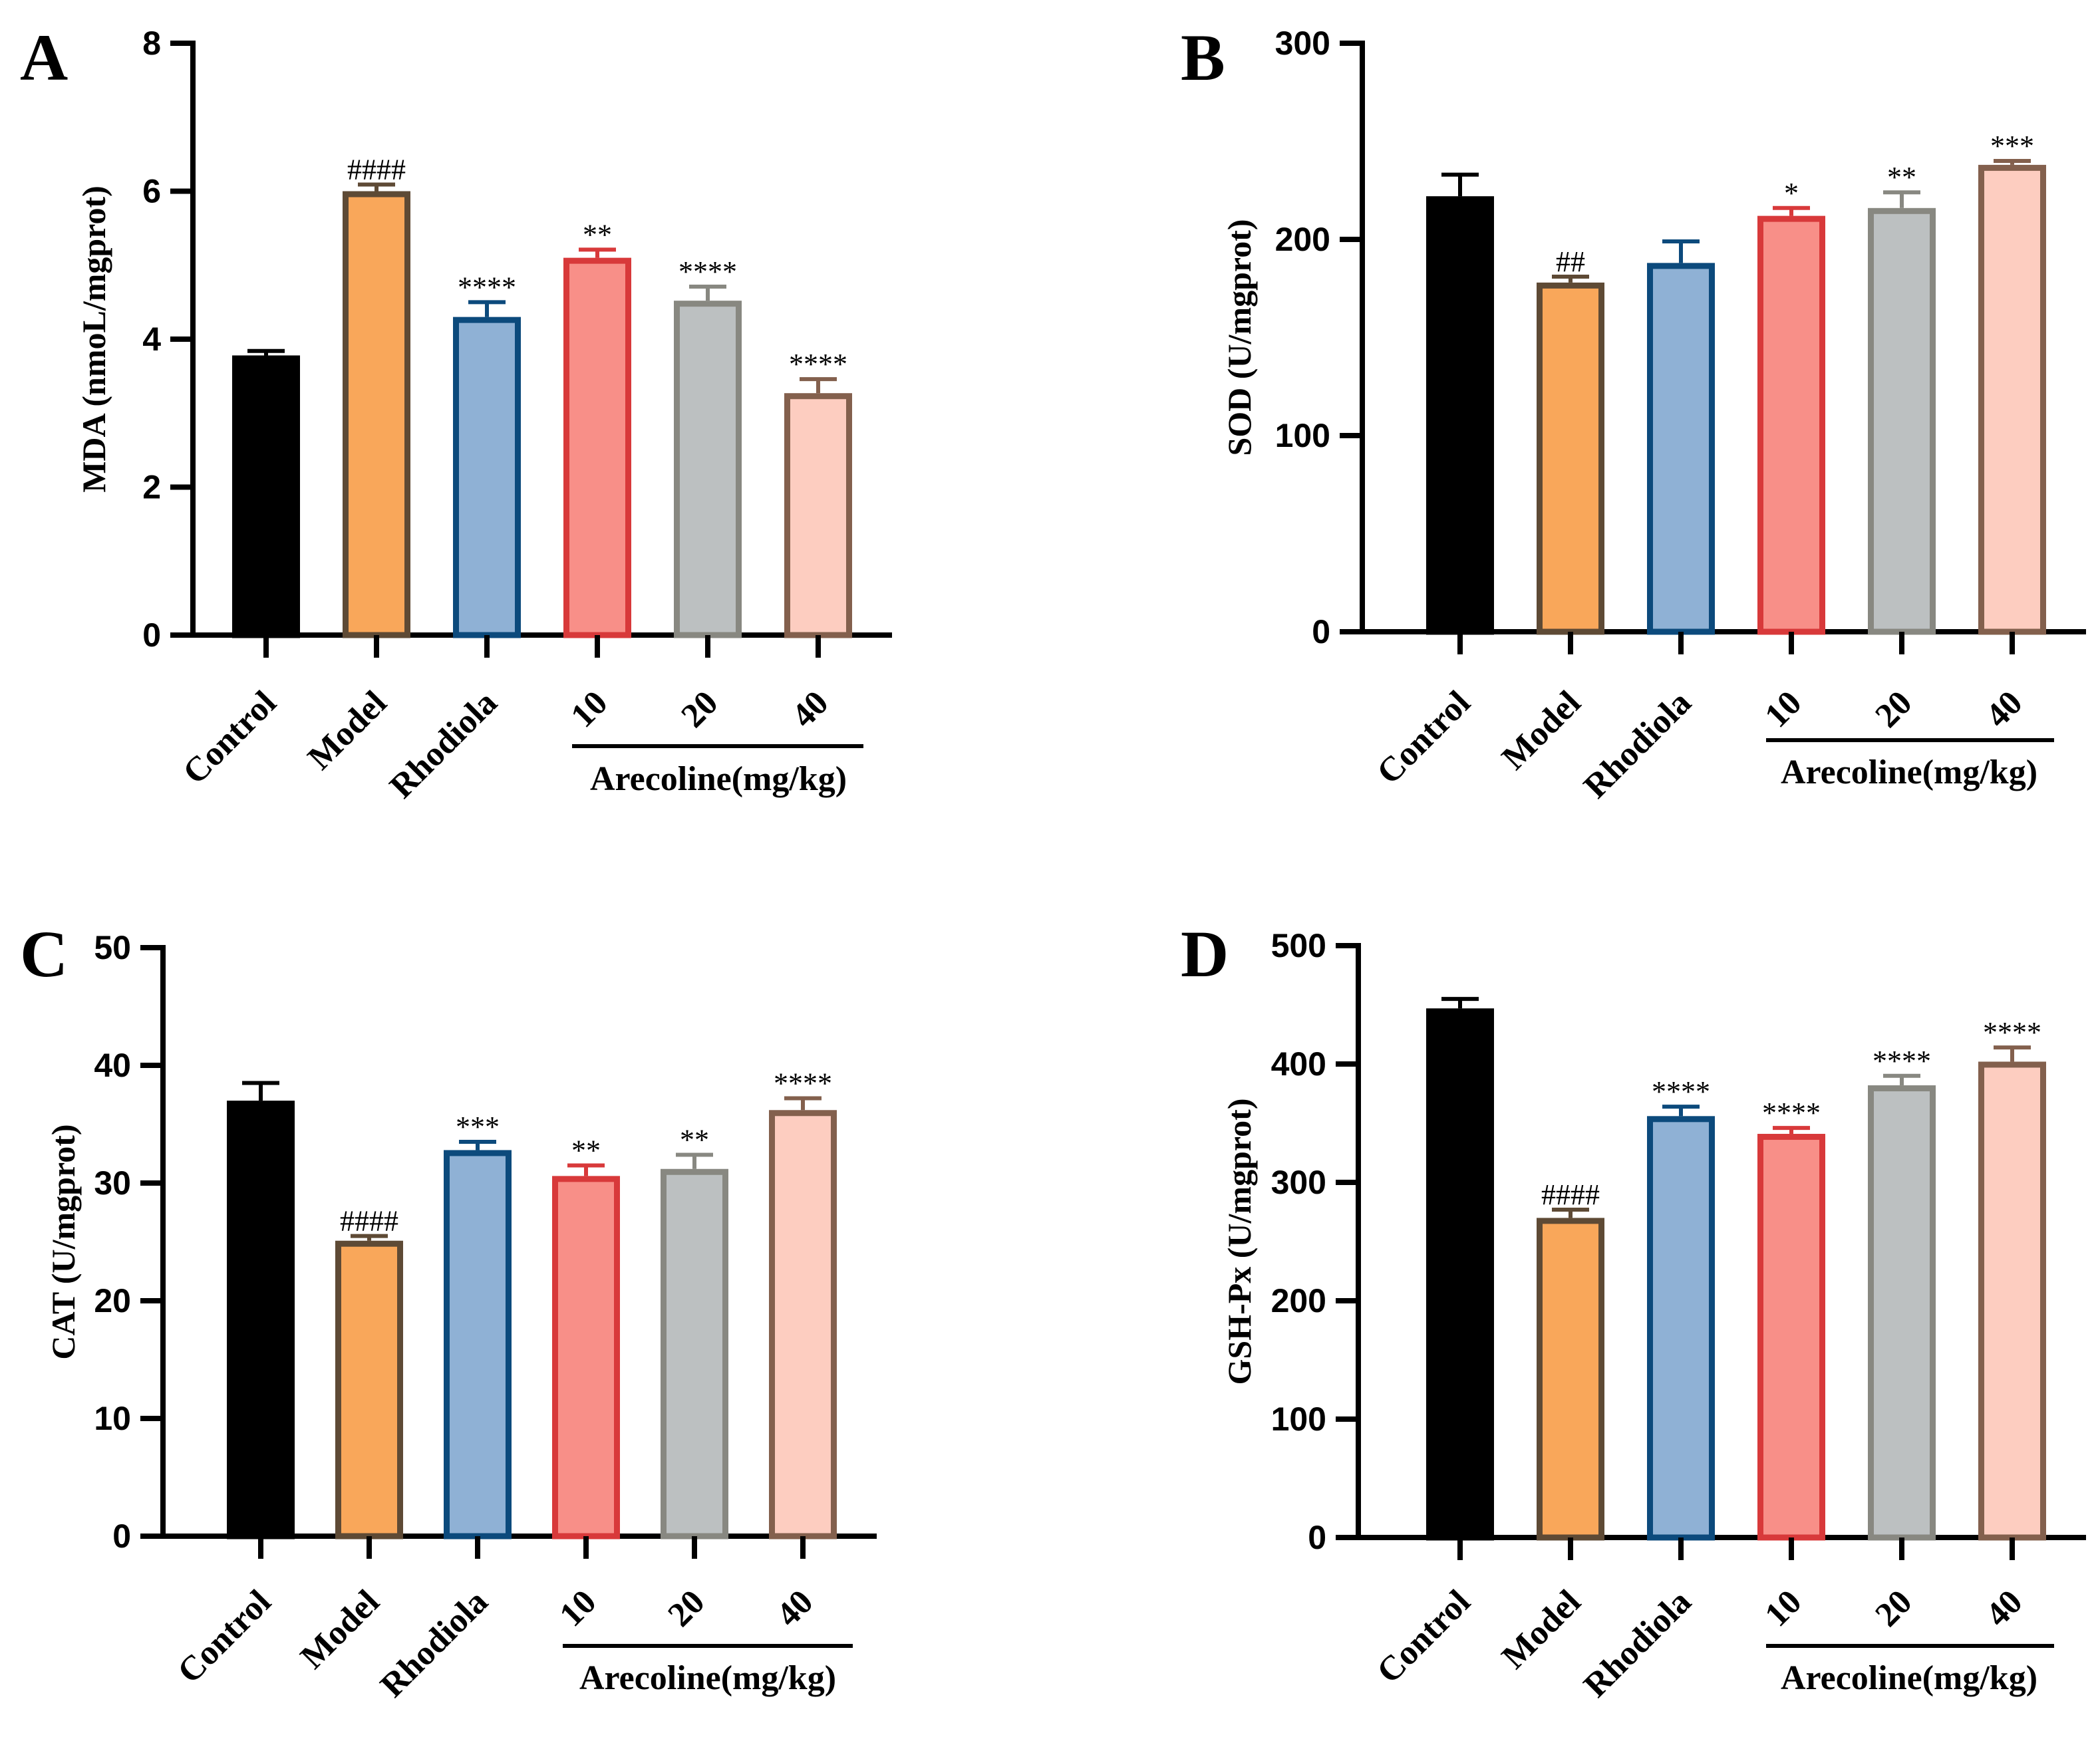  Describe the element at coordinates (112, 1300) in the screenshot. I see `y-tick-label: 20` at that location.